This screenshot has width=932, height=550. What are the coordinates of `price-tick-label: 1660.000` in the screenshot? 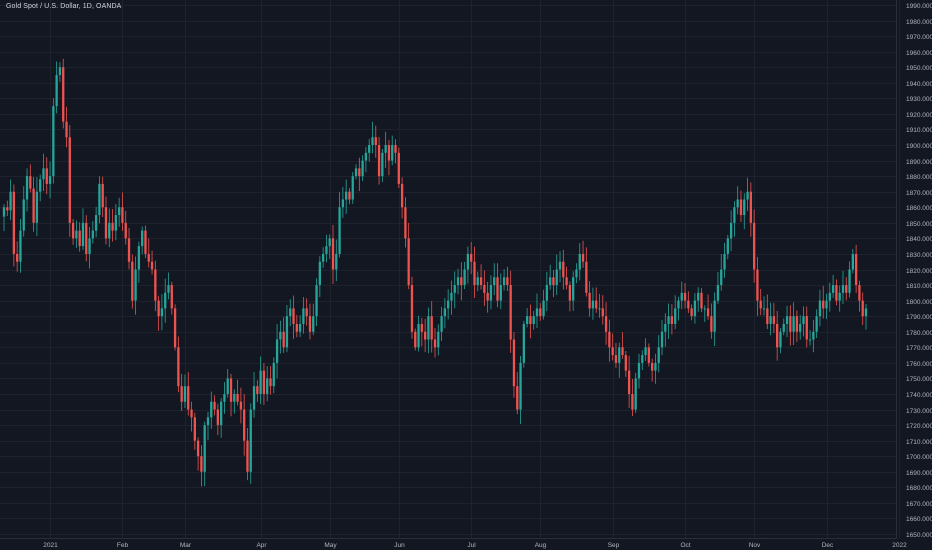 It's located at (919, 519).